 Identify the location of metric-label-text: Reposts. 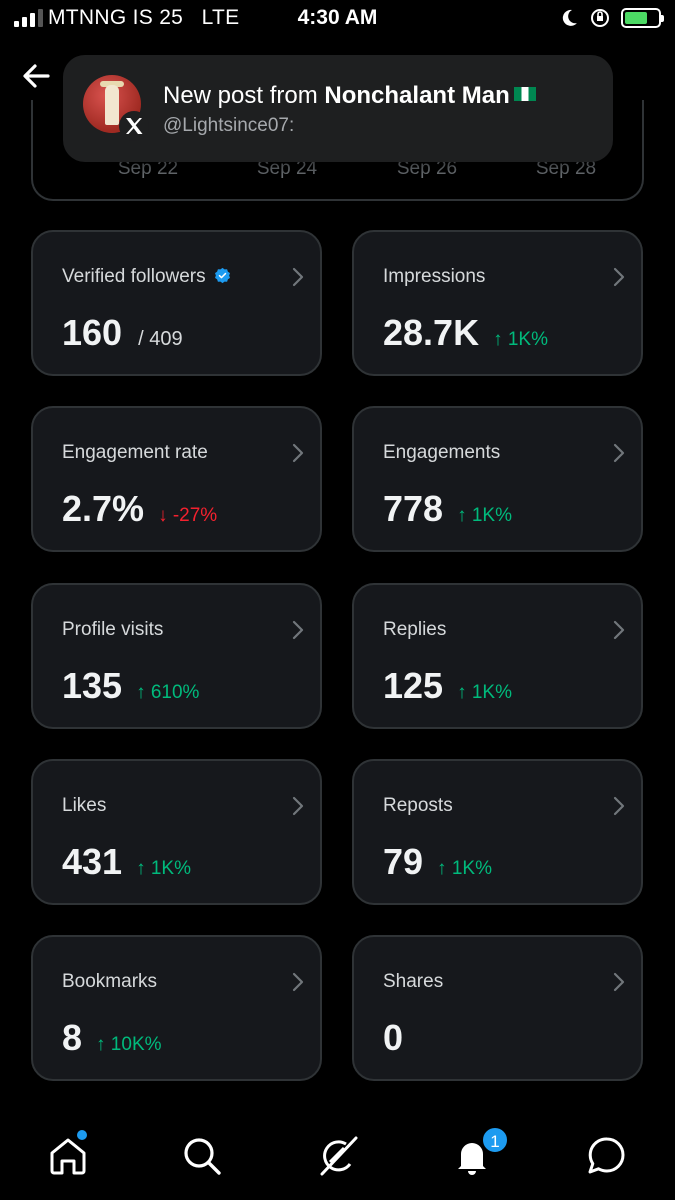
(418, 805).